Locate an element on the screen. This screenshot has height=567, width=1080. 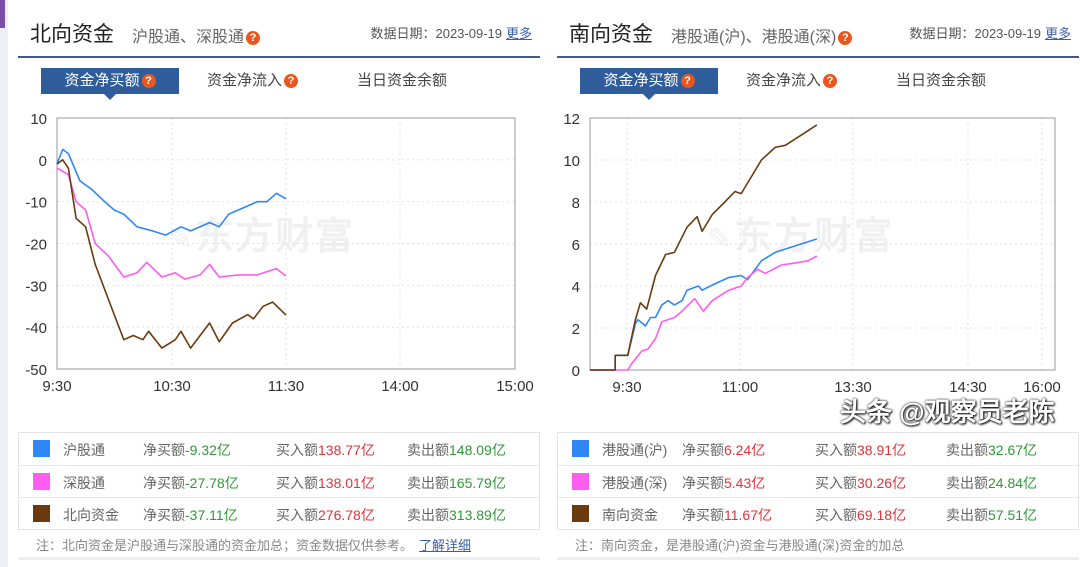
x-tick-label: 14:00 is located at coordinates (400, 386).